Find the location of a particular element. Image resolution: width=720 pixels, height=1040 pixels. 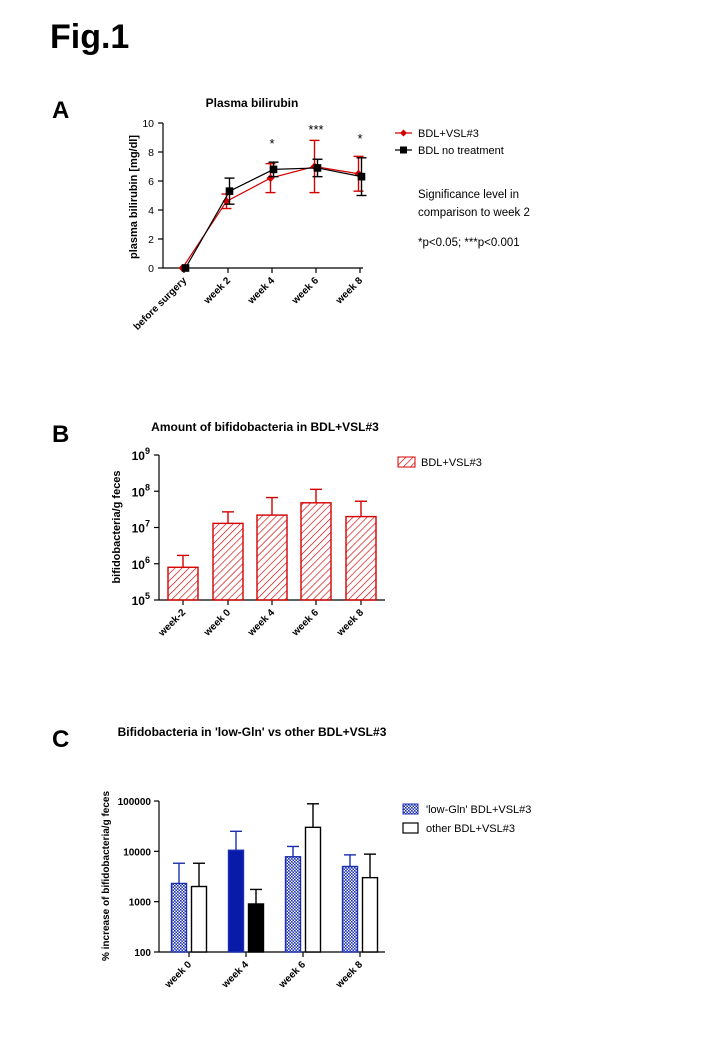

legend-label-bdl-vsl3-b: BDL+VSL#3 is located at coordinates (451, 463).